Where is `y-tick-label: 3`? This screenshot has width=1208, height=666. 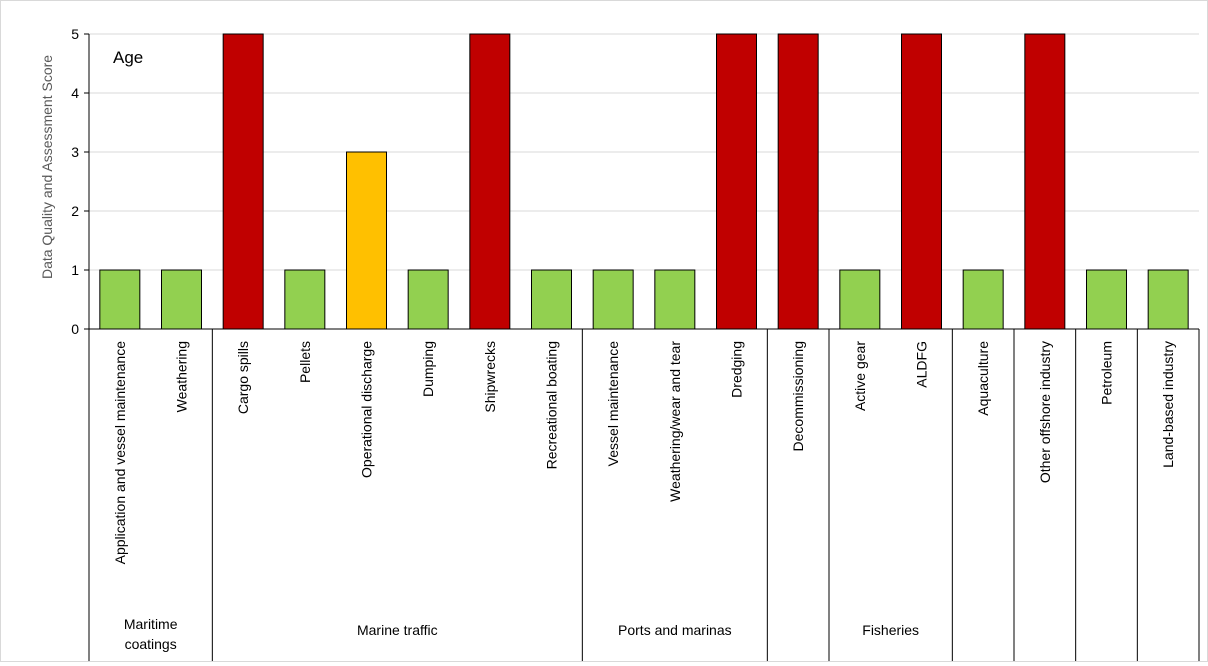
y-tick-label: 3 is located at coordinates (75, 152).